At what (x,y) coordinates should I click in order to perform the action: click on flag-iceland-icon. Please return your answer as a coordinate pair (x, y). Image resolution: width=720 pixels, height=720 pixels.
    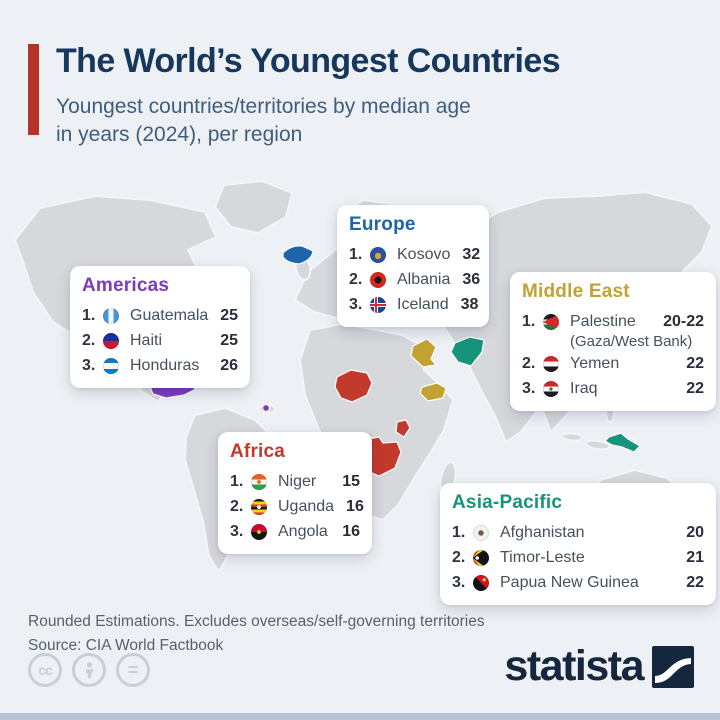
    Looking at the image, I should click on (378, 304).